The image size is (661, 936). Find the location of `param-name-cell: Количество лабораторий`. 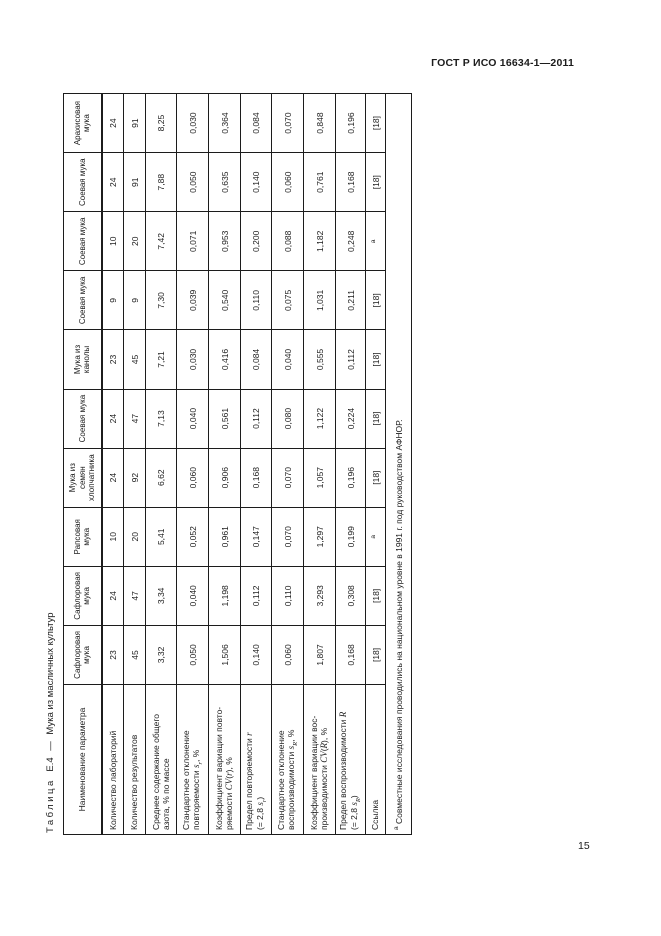

param-name-cell: Количество лабораторий is located at coordinates (112, 759).